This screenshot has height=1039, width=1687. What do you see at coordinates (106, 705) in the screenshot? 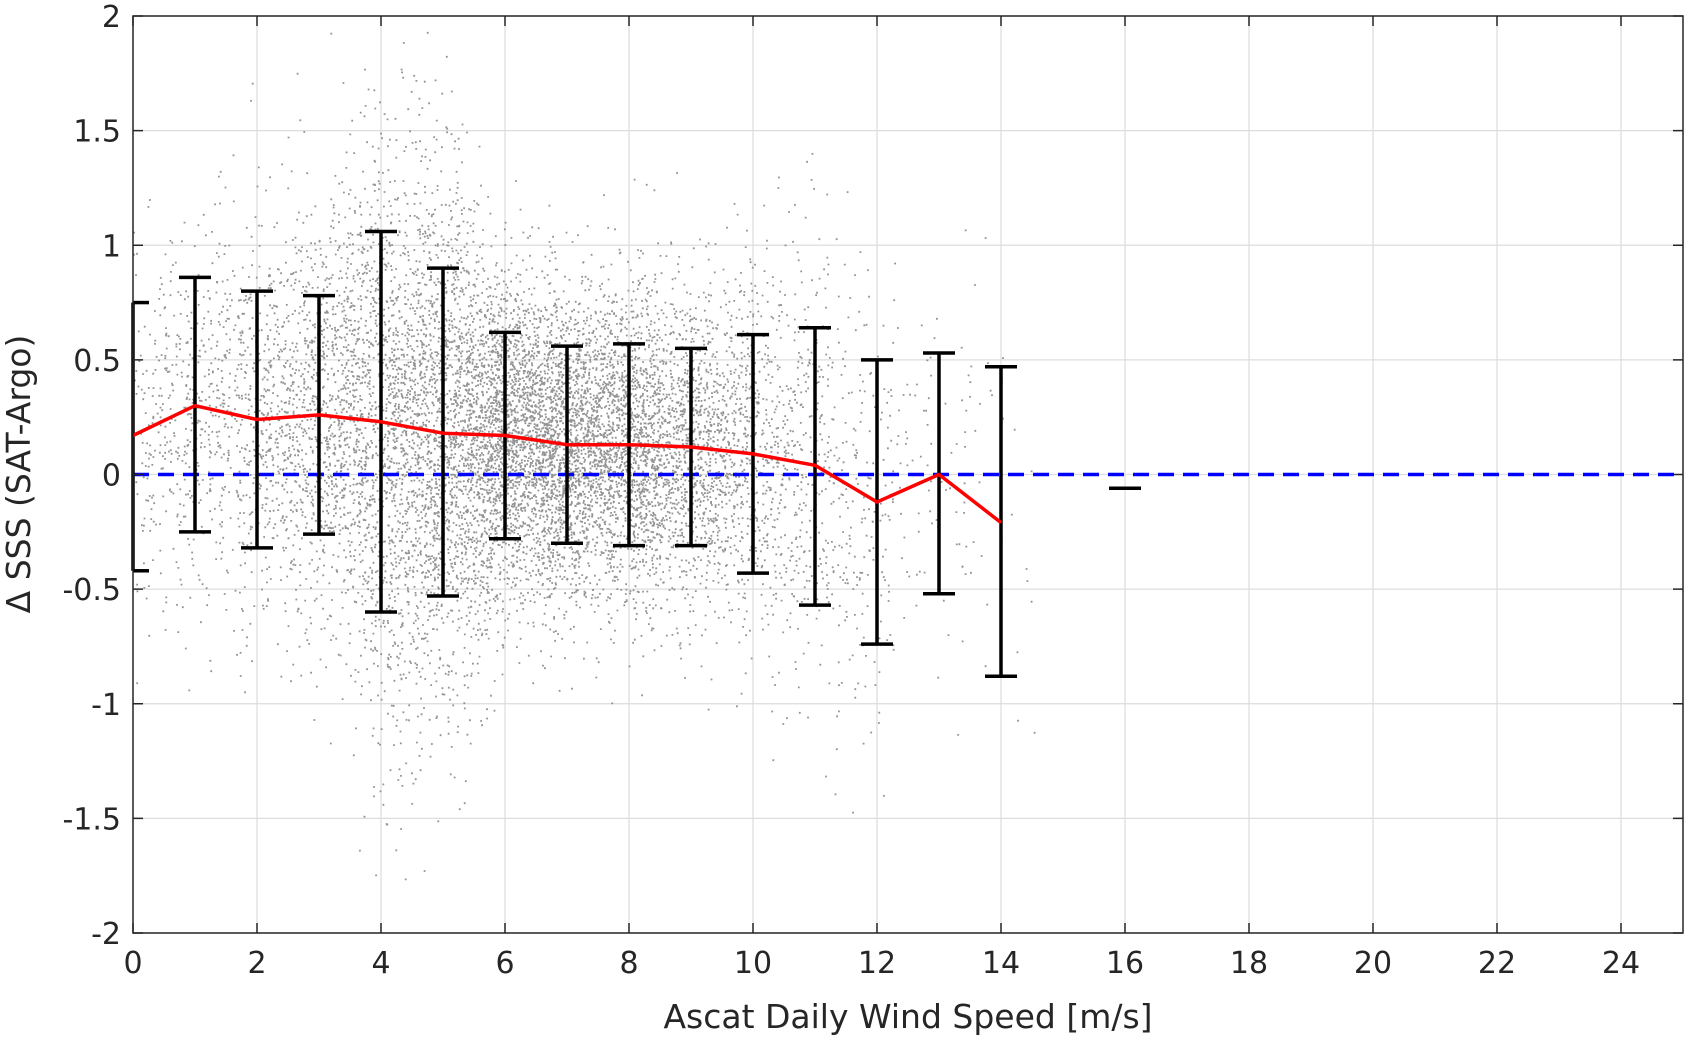
I see `y-tick-label: -1` at bounding box center [106, 705].